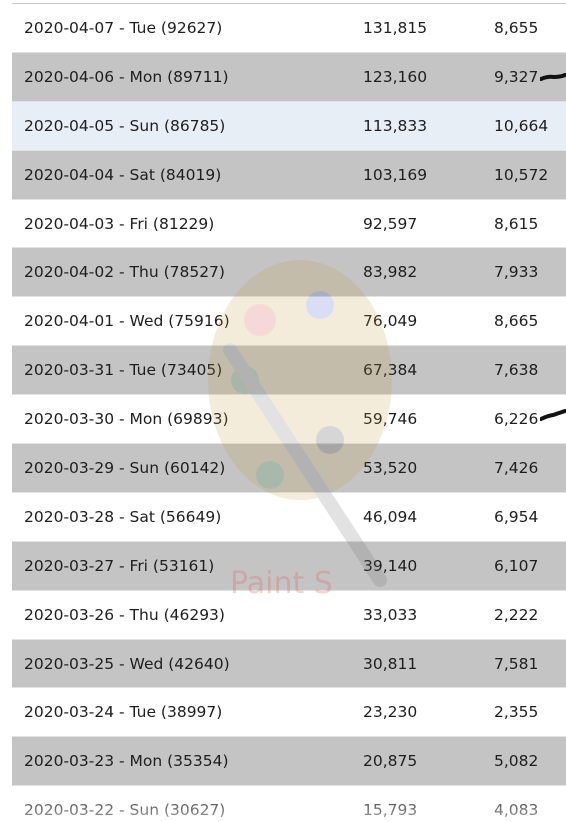 The height and width of the screenshot is (822, 566). What do you see at coordinates (119, 223) in the screenshot?
I see `date-cell: 2020-04-03 - Fri (81229)` at bounding box center [119, 223].